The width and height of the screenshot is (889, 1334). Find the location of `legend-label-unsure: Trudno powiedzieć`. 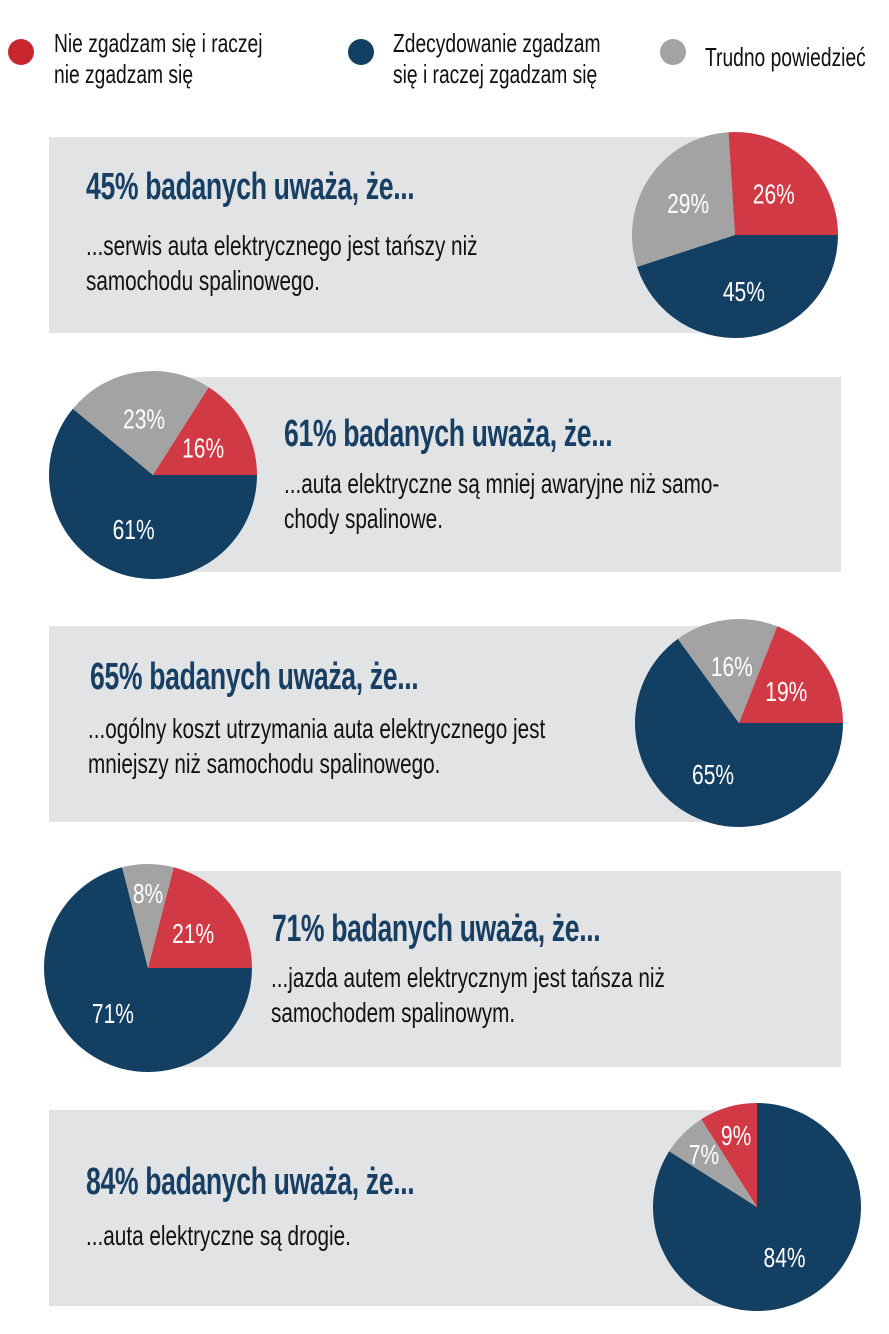

legend-label-unsure: Trudno powiedzieć is located at coordinates (785, 57).